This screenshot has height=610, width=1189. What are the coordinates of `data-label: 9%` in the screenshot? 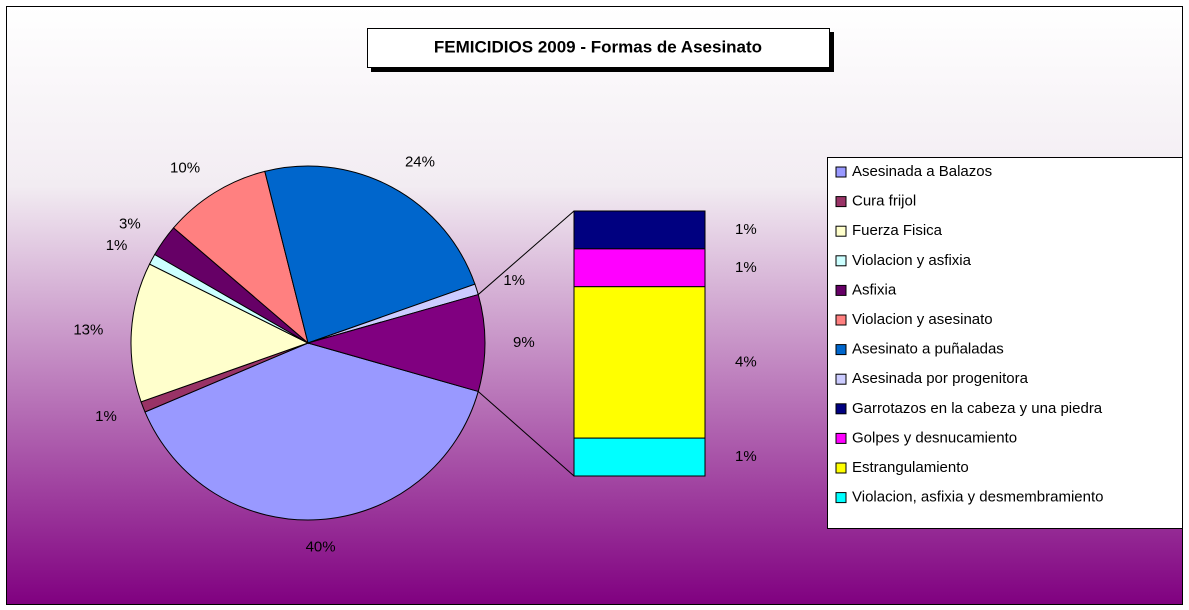 It's located at (524, 342).